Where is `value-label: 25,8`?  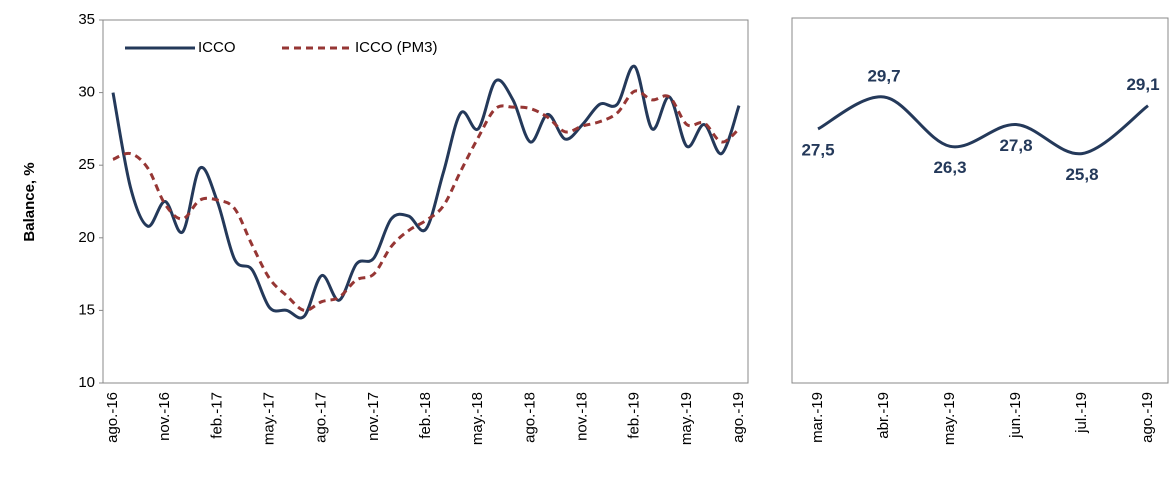
value-label: 25,8 is located at coordinates (1081, 174).